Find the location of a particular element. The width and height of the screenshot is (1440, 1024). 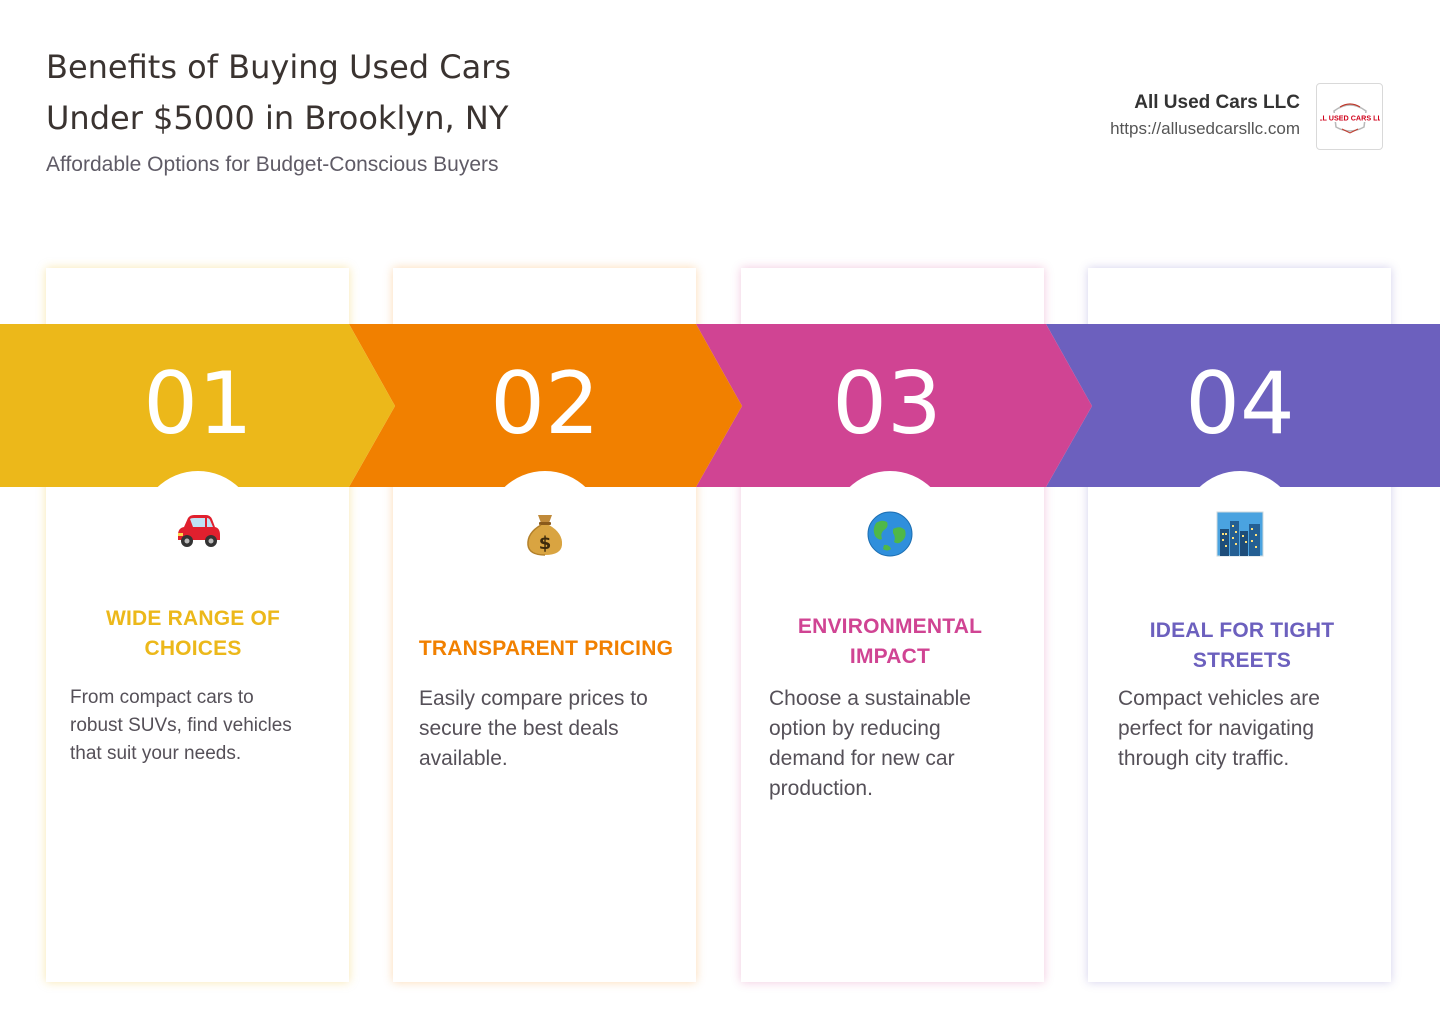

icon-badge-2: $ is located at coordinates (545, 530).